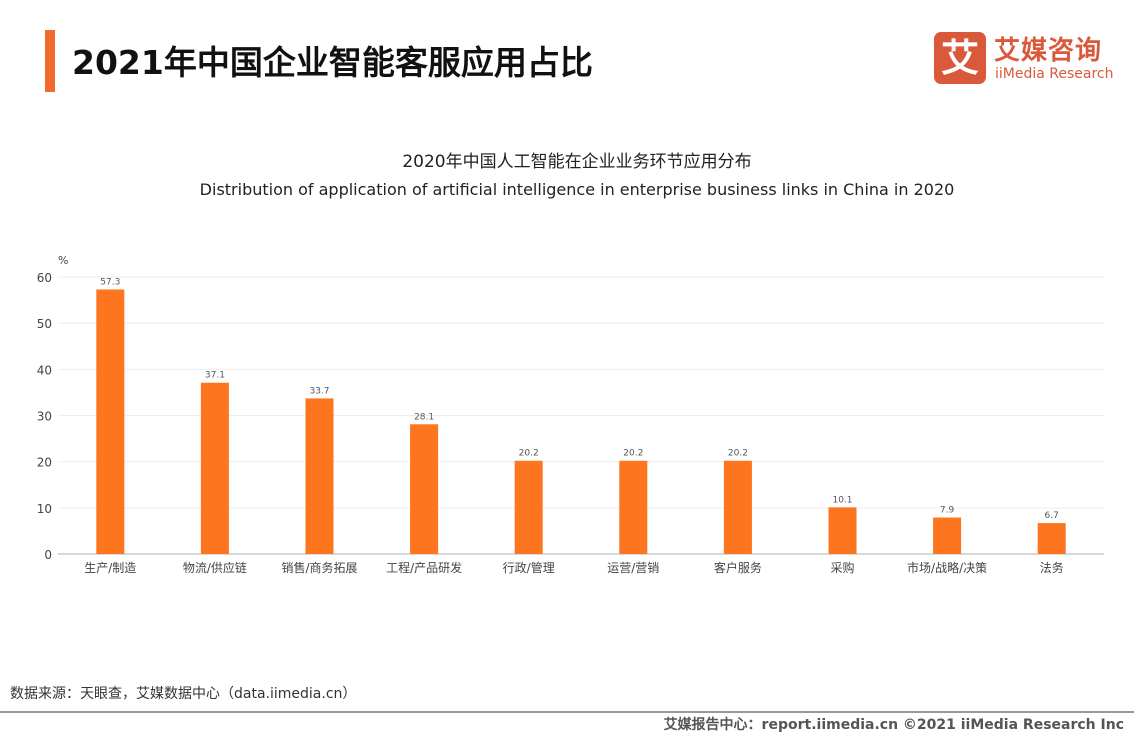  I want to click on y-tick-label: 30, so click(44, 417).